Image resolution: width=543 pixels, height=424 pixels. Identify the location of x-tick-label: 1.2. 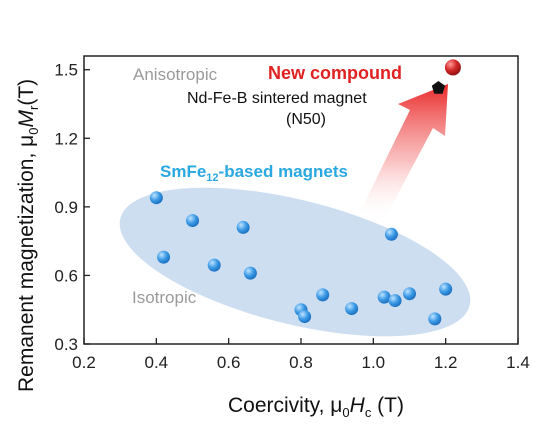
(446, 362).